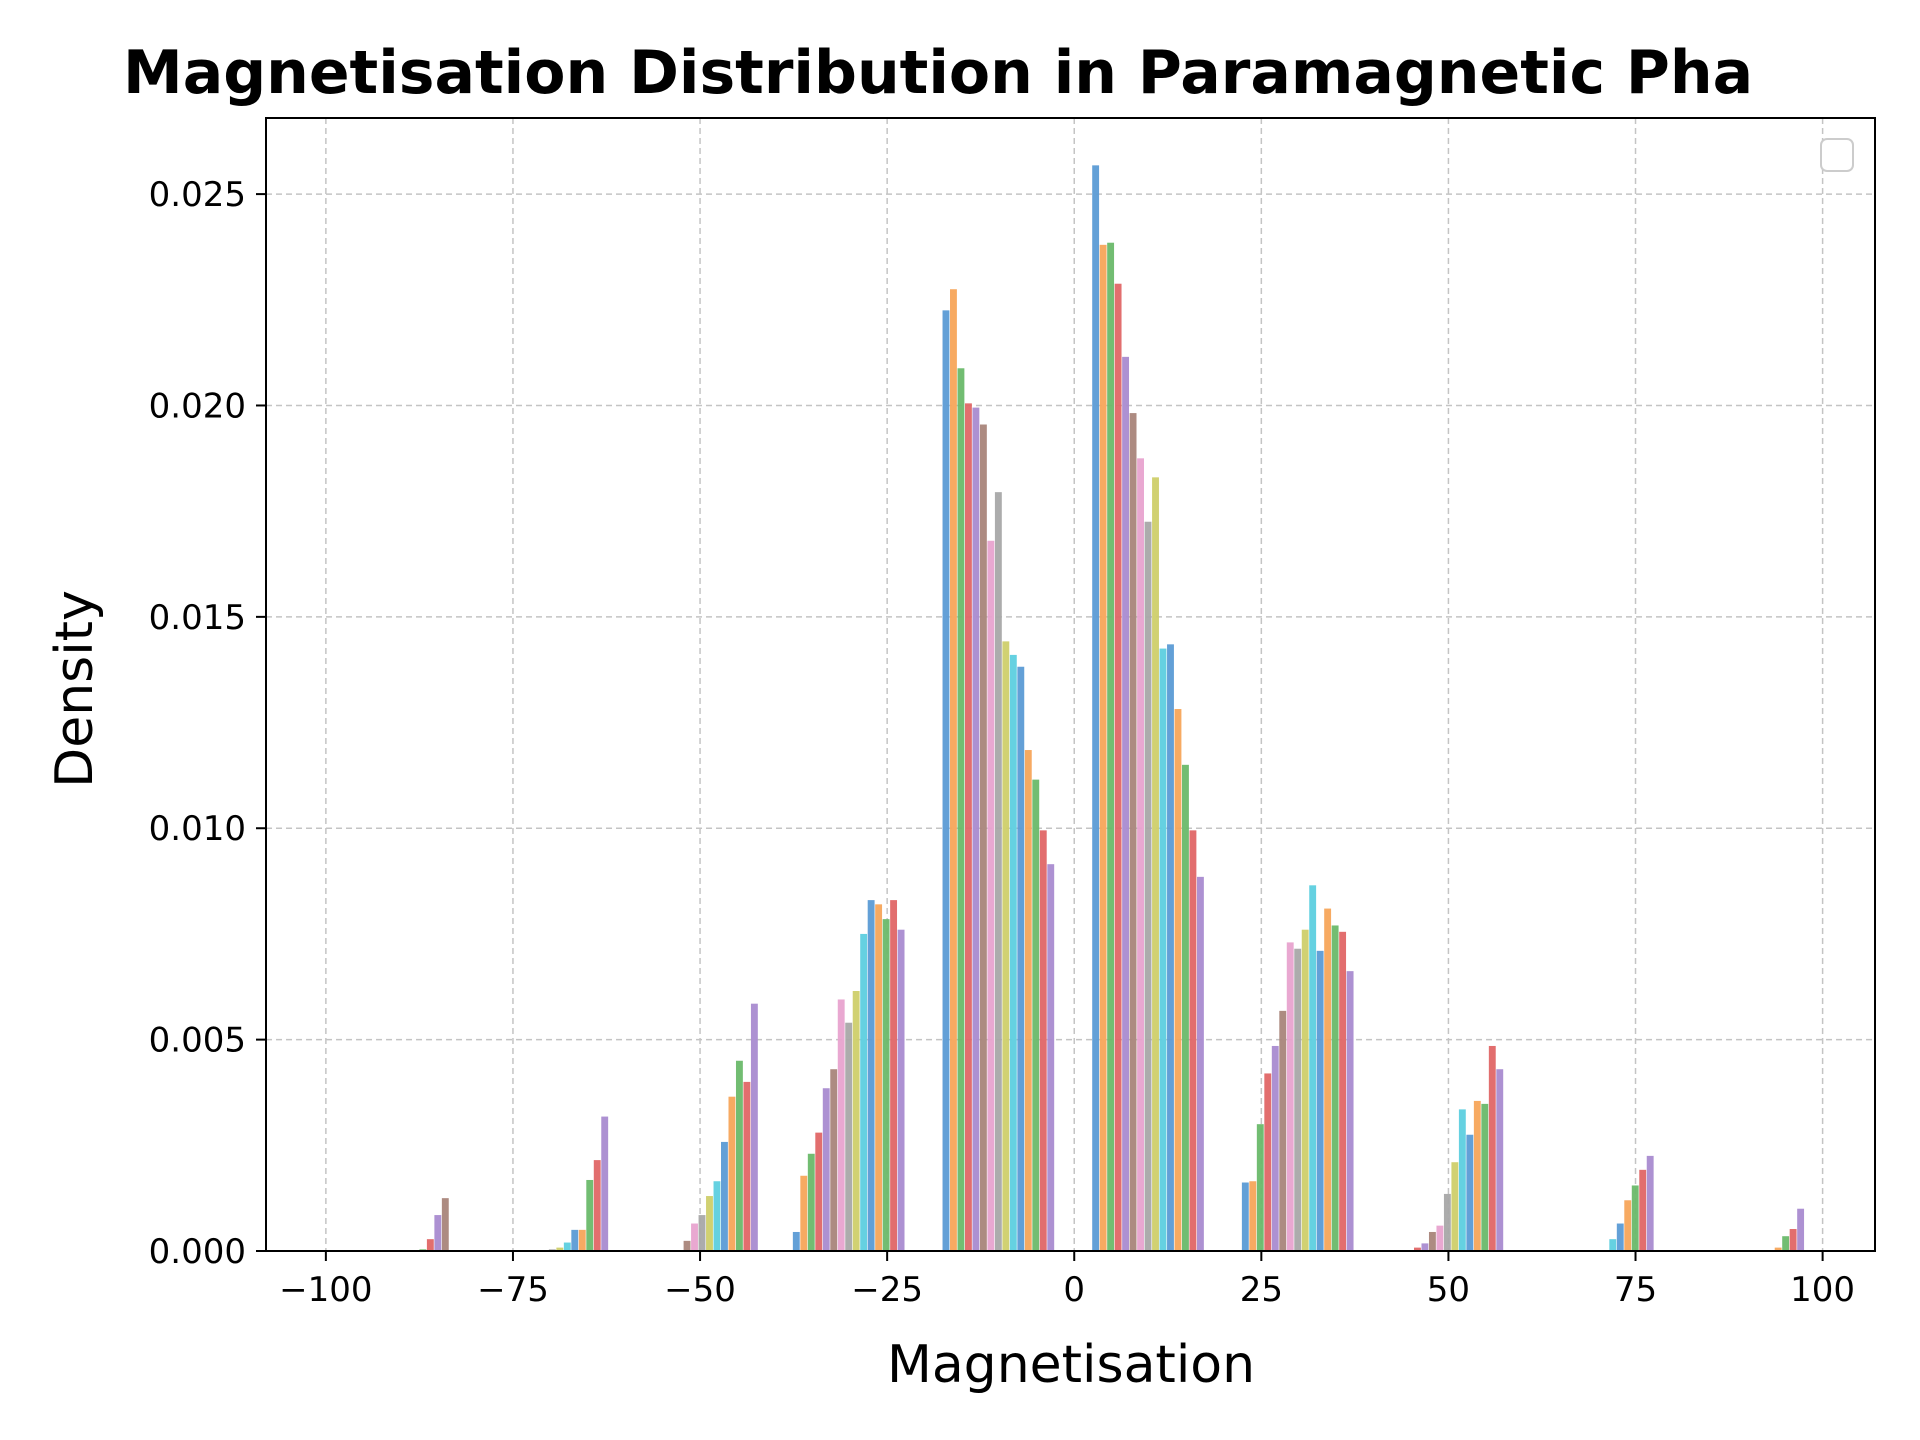  What do you see at coordinates (700, 1290) in the screenshot?
I see `x-tick-label: −50` at bounding box center [700, 1290].